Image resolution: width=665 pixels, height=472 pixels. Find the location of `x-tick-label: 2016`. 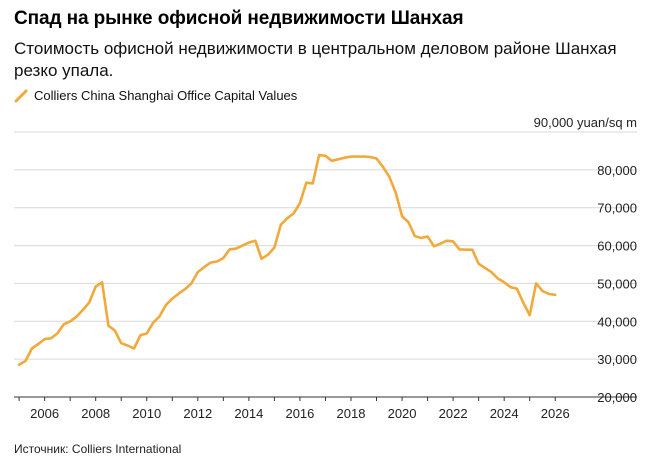

x-tick-label: 2016 is located at coordinates (299, 413).